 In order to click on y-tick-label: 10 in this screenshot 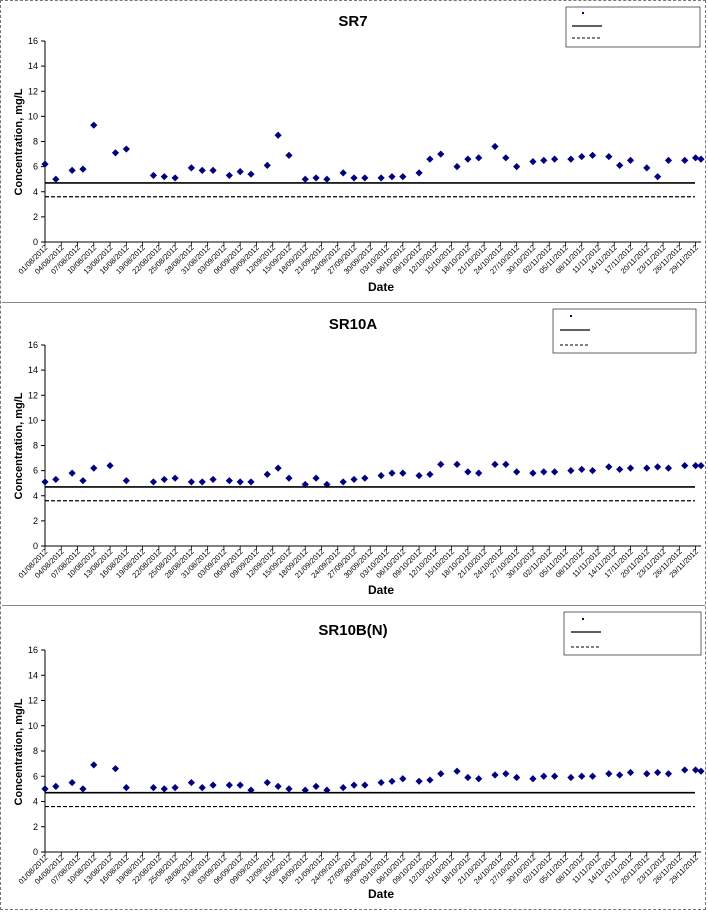, I will do `click(33, 116)`.